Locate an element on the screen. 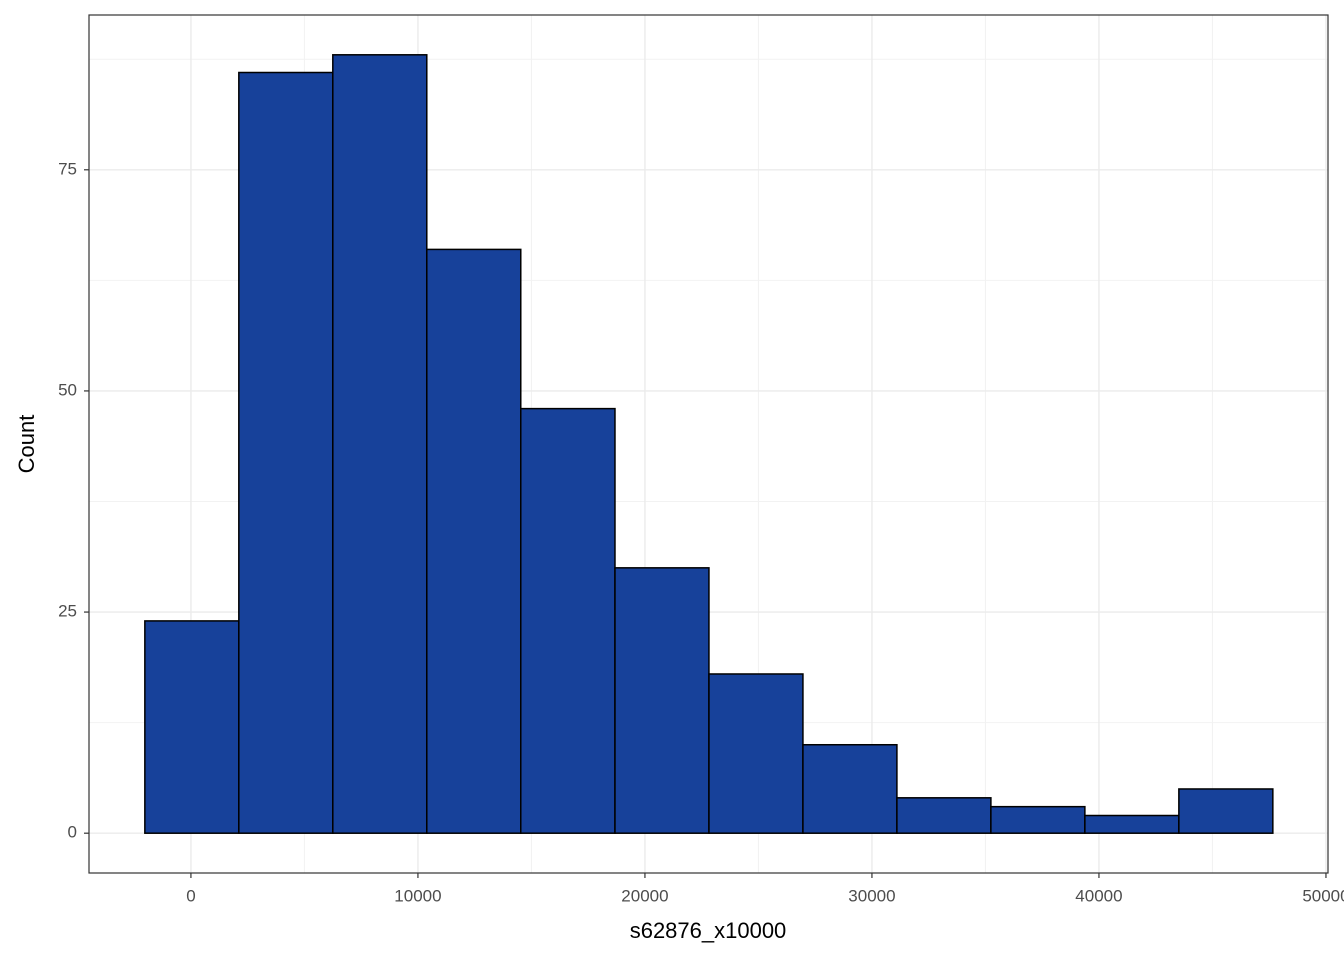  x-tick-label: 0 is located at coordinates (190, 895).